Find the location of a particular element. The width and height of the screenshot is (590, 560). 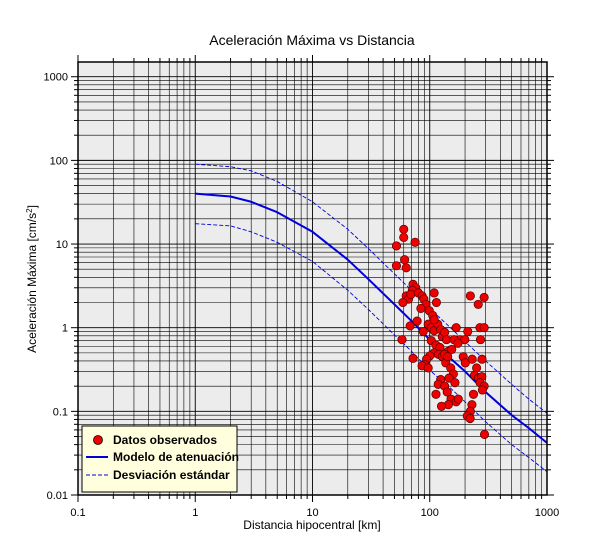

chart-title: Aceleración Máxima vs Distancia is located at coordinates (312, 40).